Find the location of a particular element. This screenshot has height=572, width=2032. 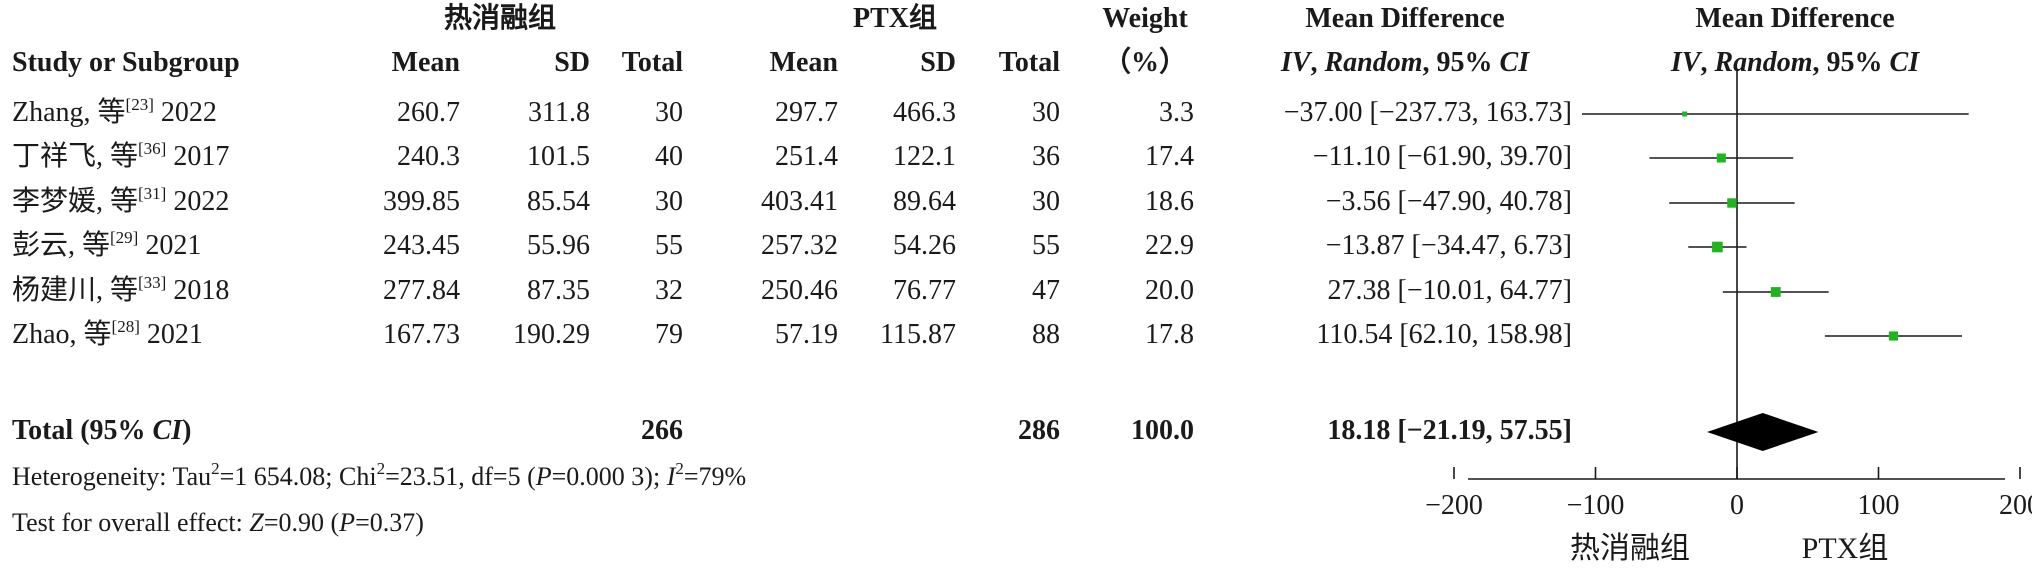

study-header: Study or Subgroup is located at coordinates (126, 62).